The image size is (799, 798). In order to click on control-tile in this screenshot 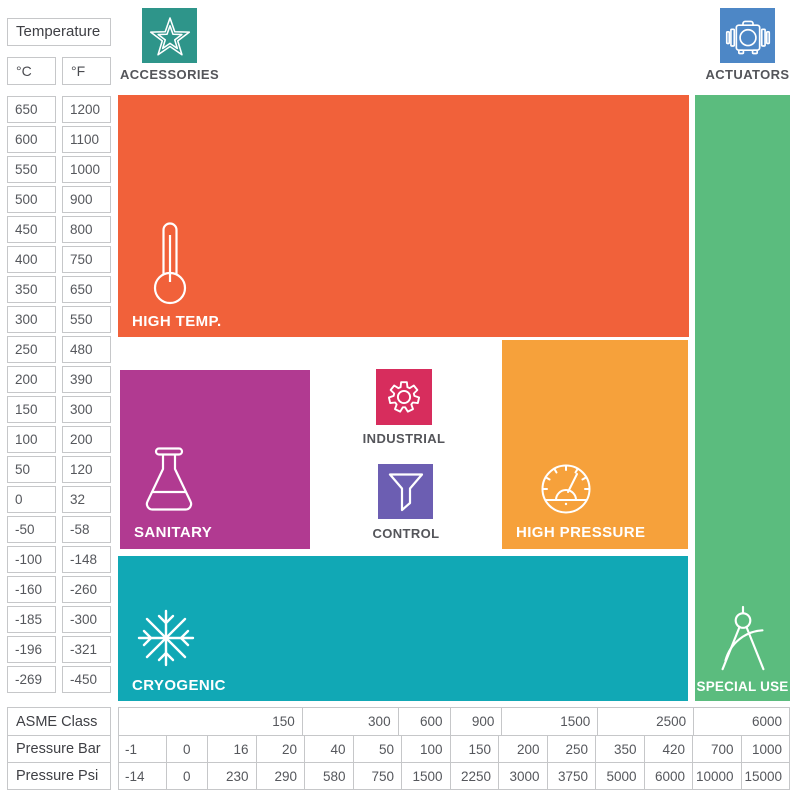, I will do `click(405, 491)`.